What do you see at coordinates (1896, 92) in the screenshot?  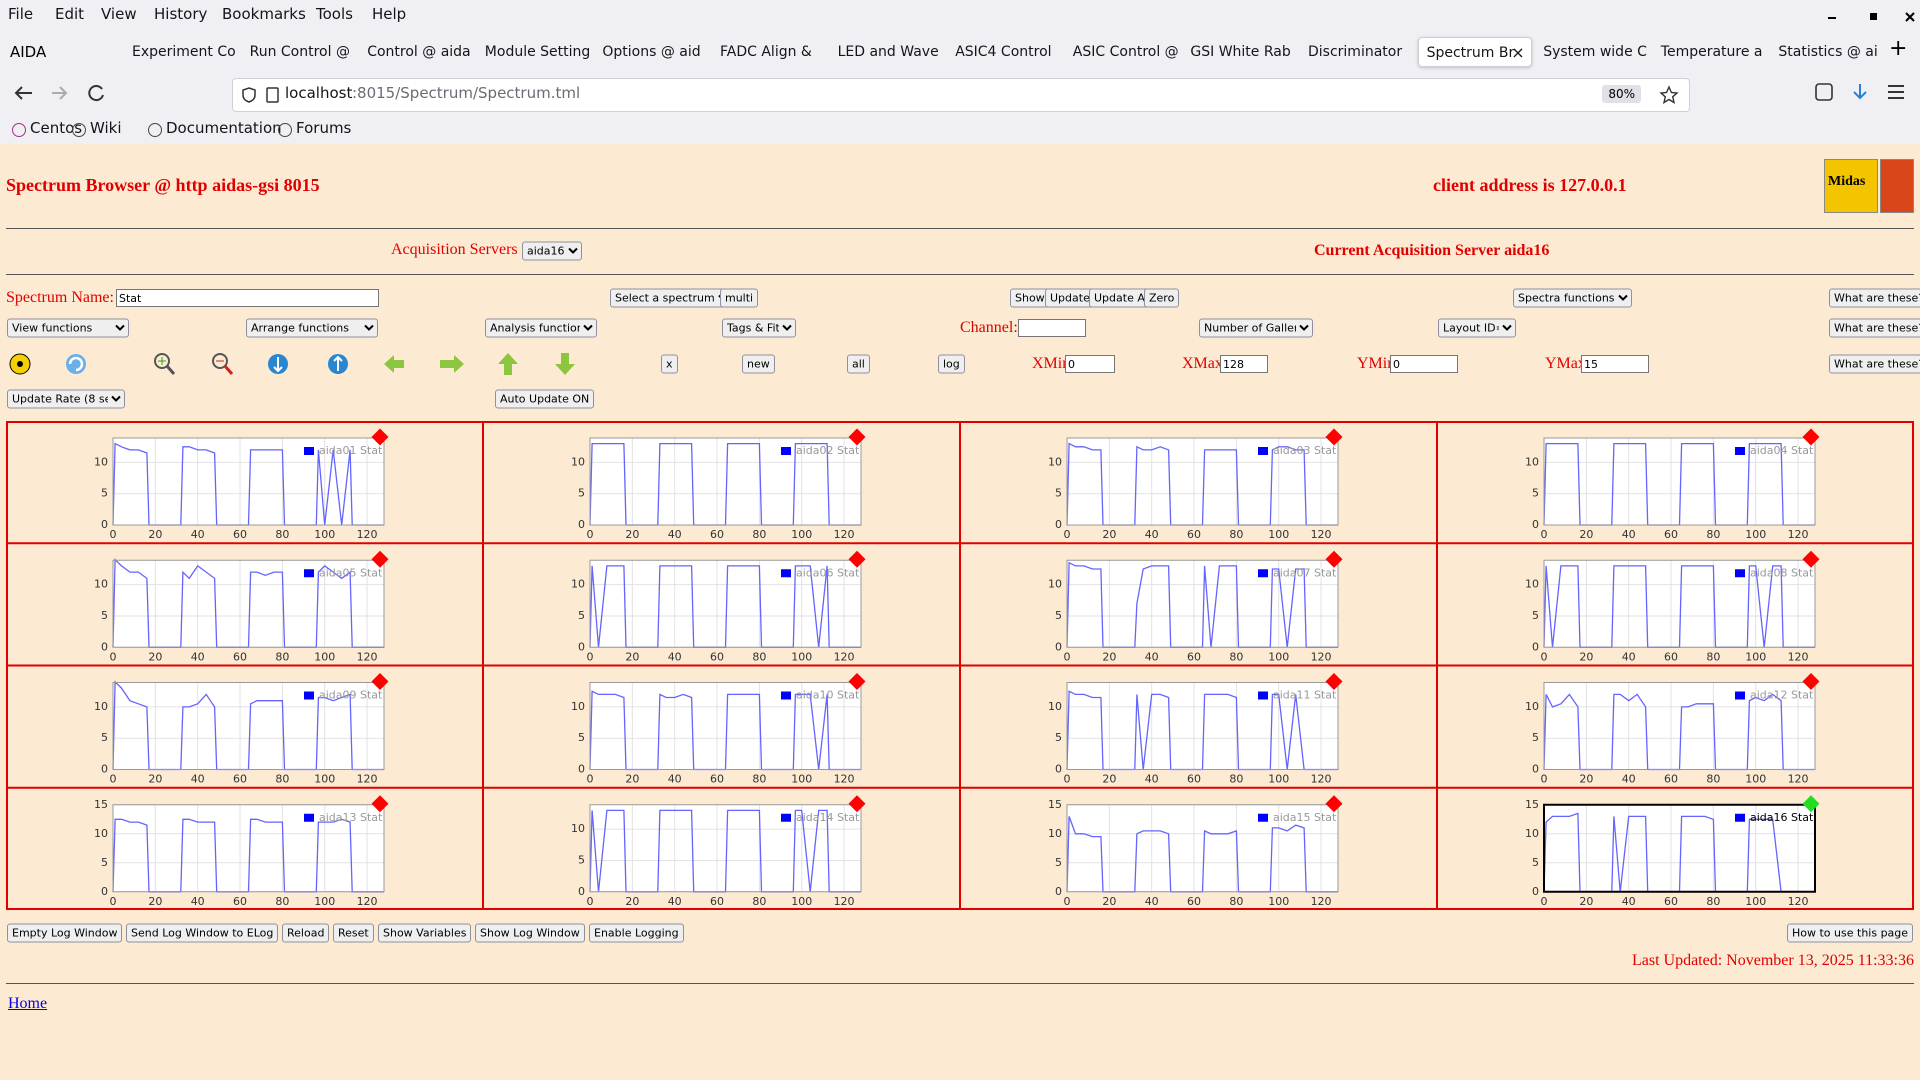 I see `menu-button` at bounding box center [1896, 92].